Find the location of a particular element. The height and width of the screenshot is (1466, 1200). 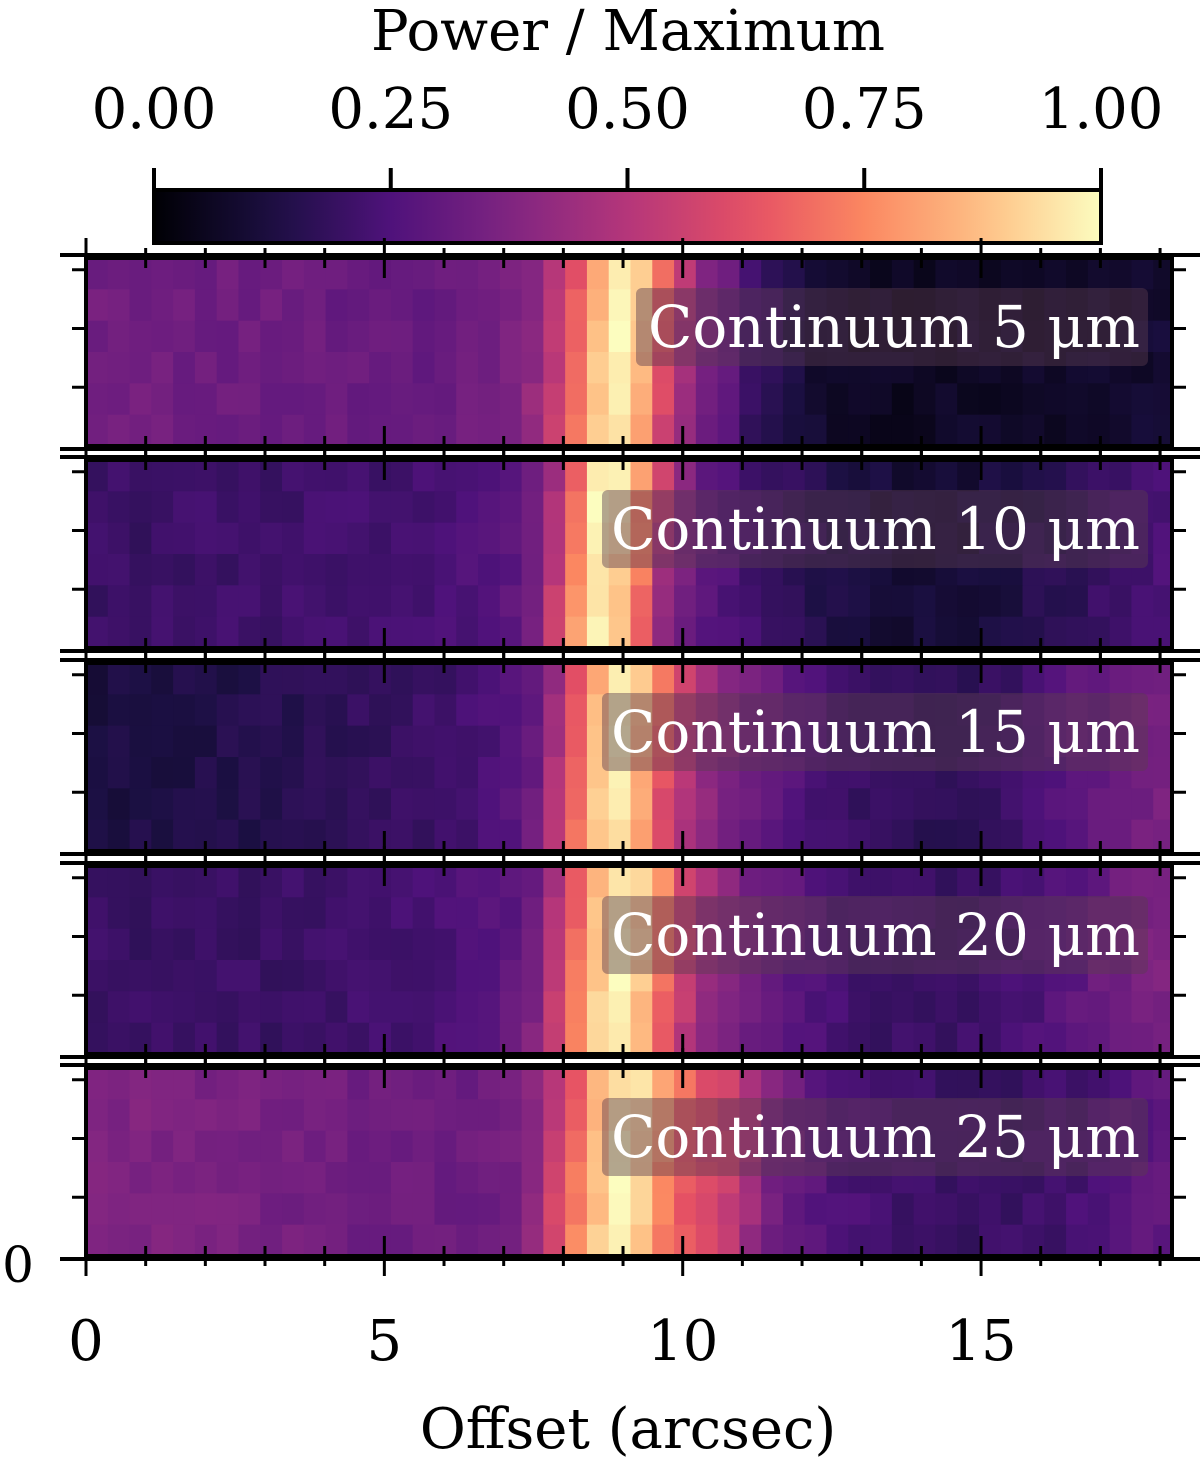

panel-frame is located at coordinates (629, 554).